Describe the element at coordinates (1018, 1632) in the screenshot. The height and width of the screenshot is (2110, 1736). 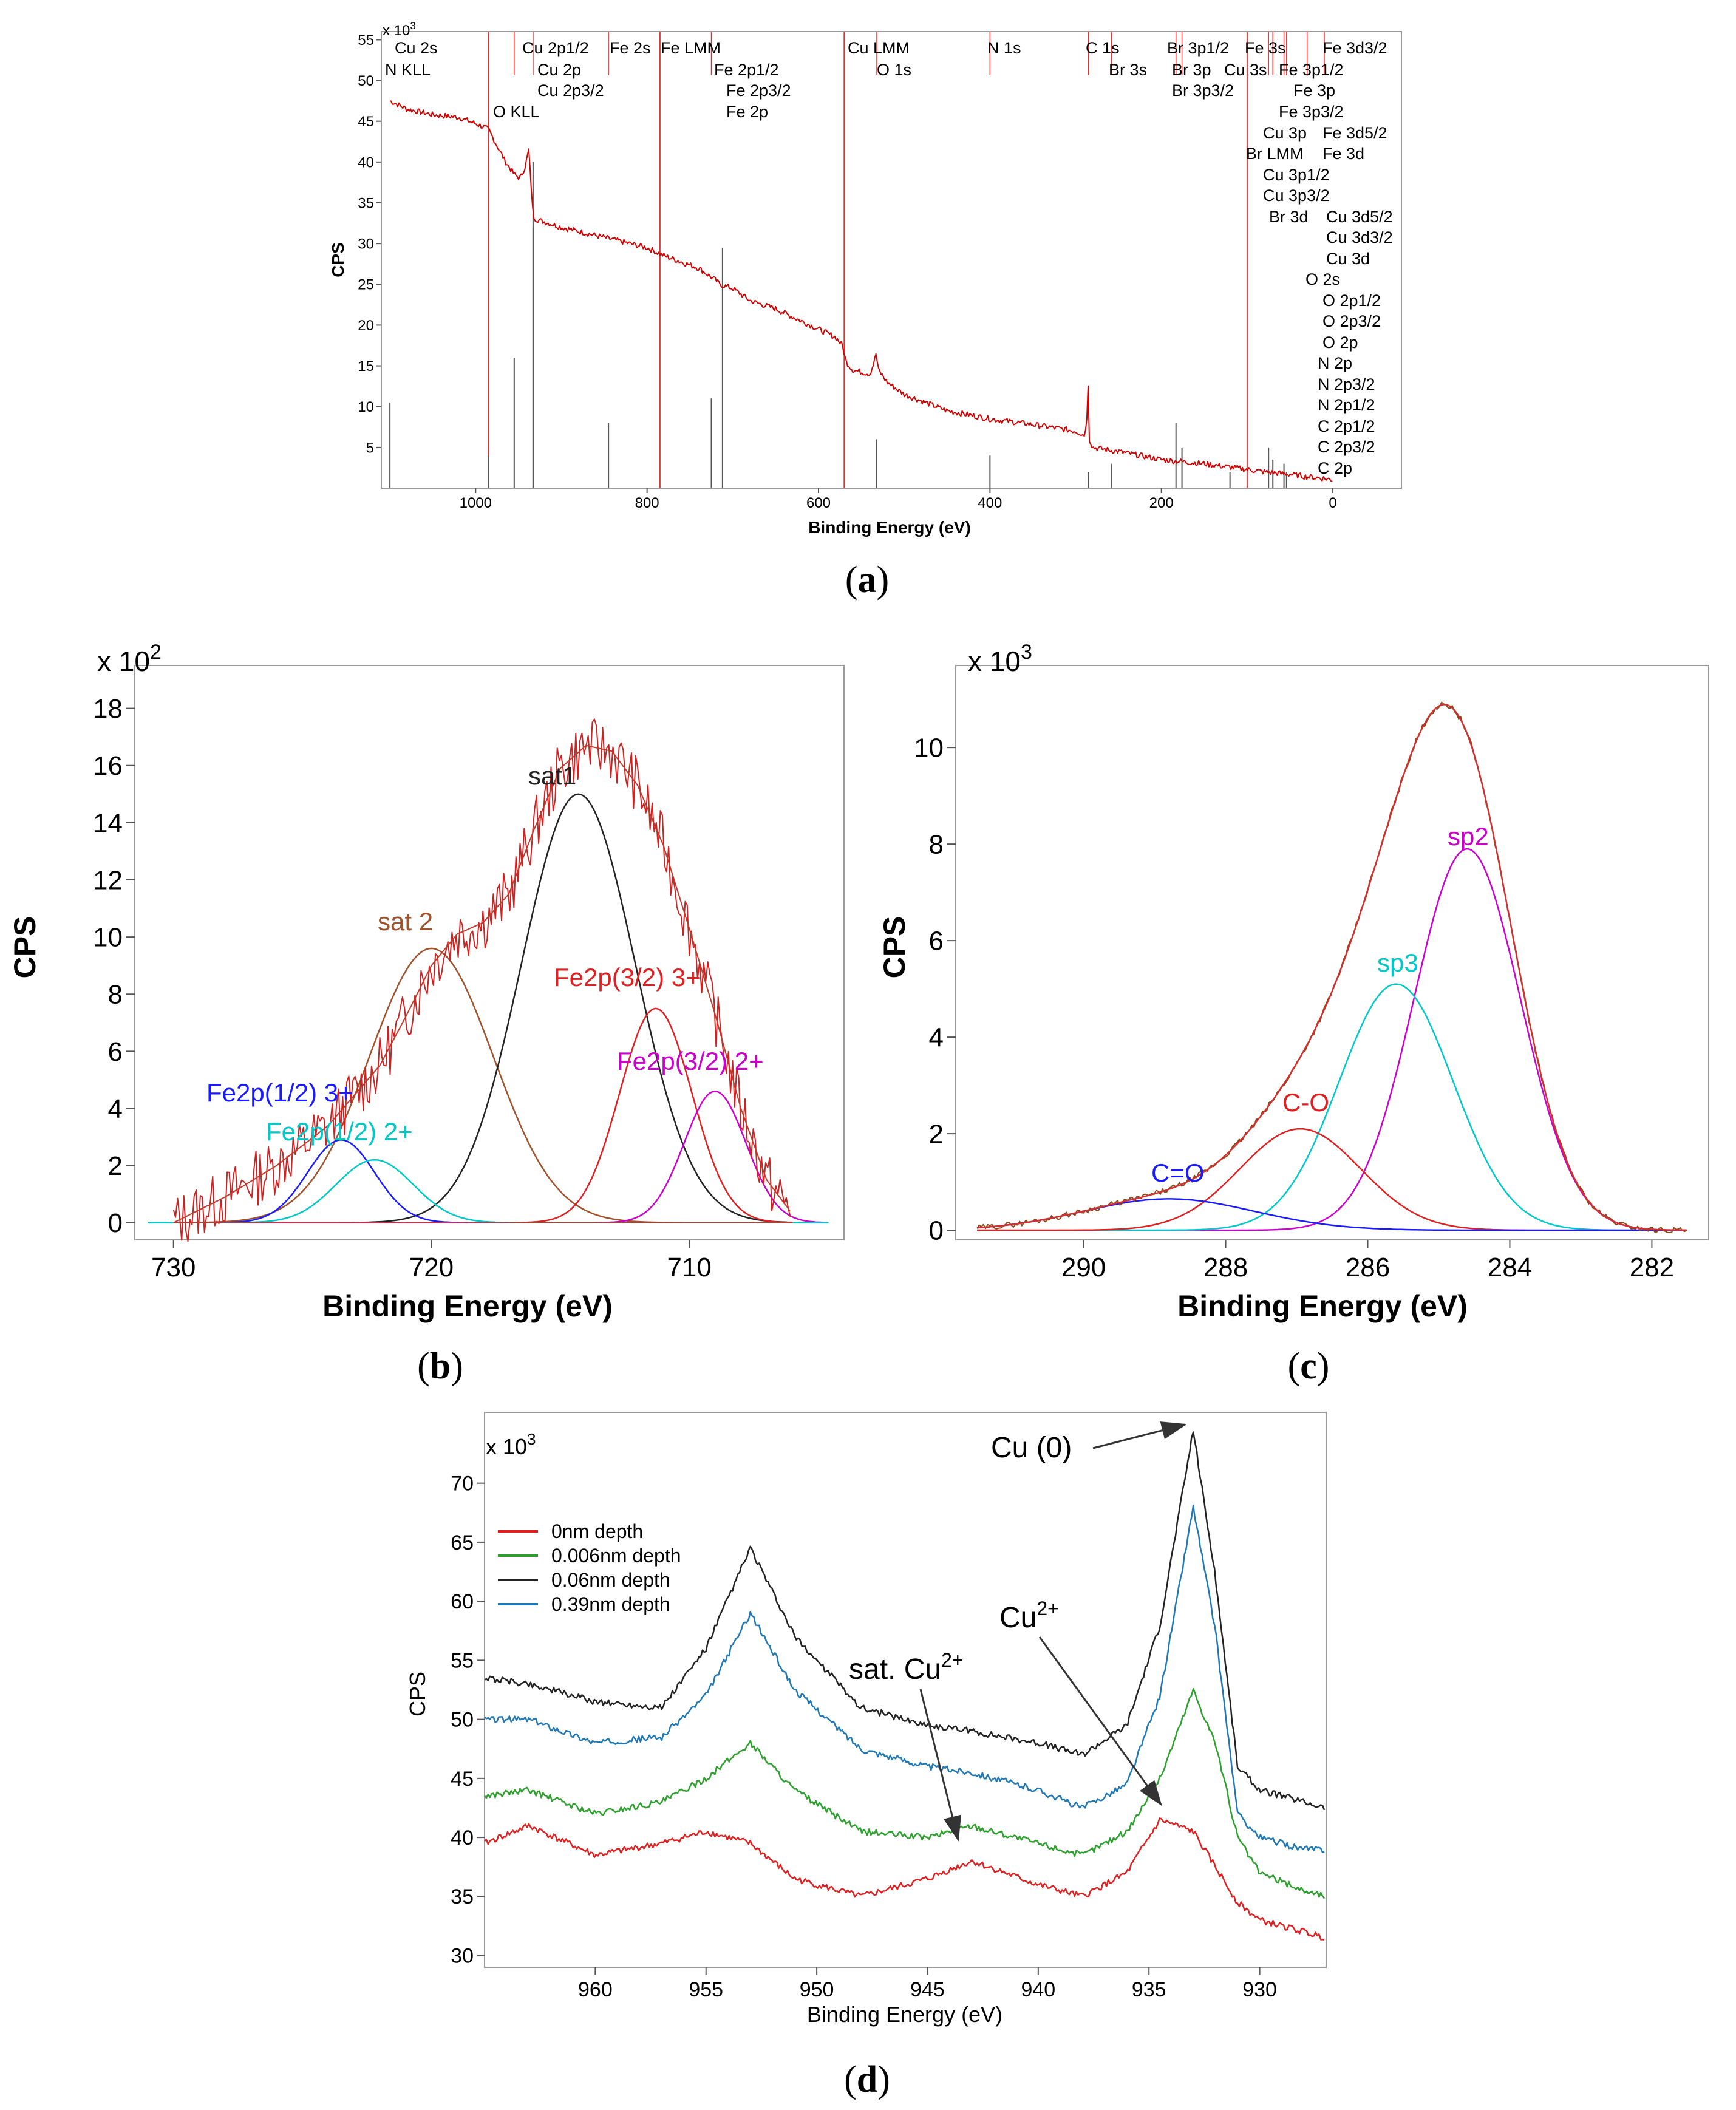
I see `panel-d-annotations: Cu (0) Cu2+ sat. Cu2+` at that location.